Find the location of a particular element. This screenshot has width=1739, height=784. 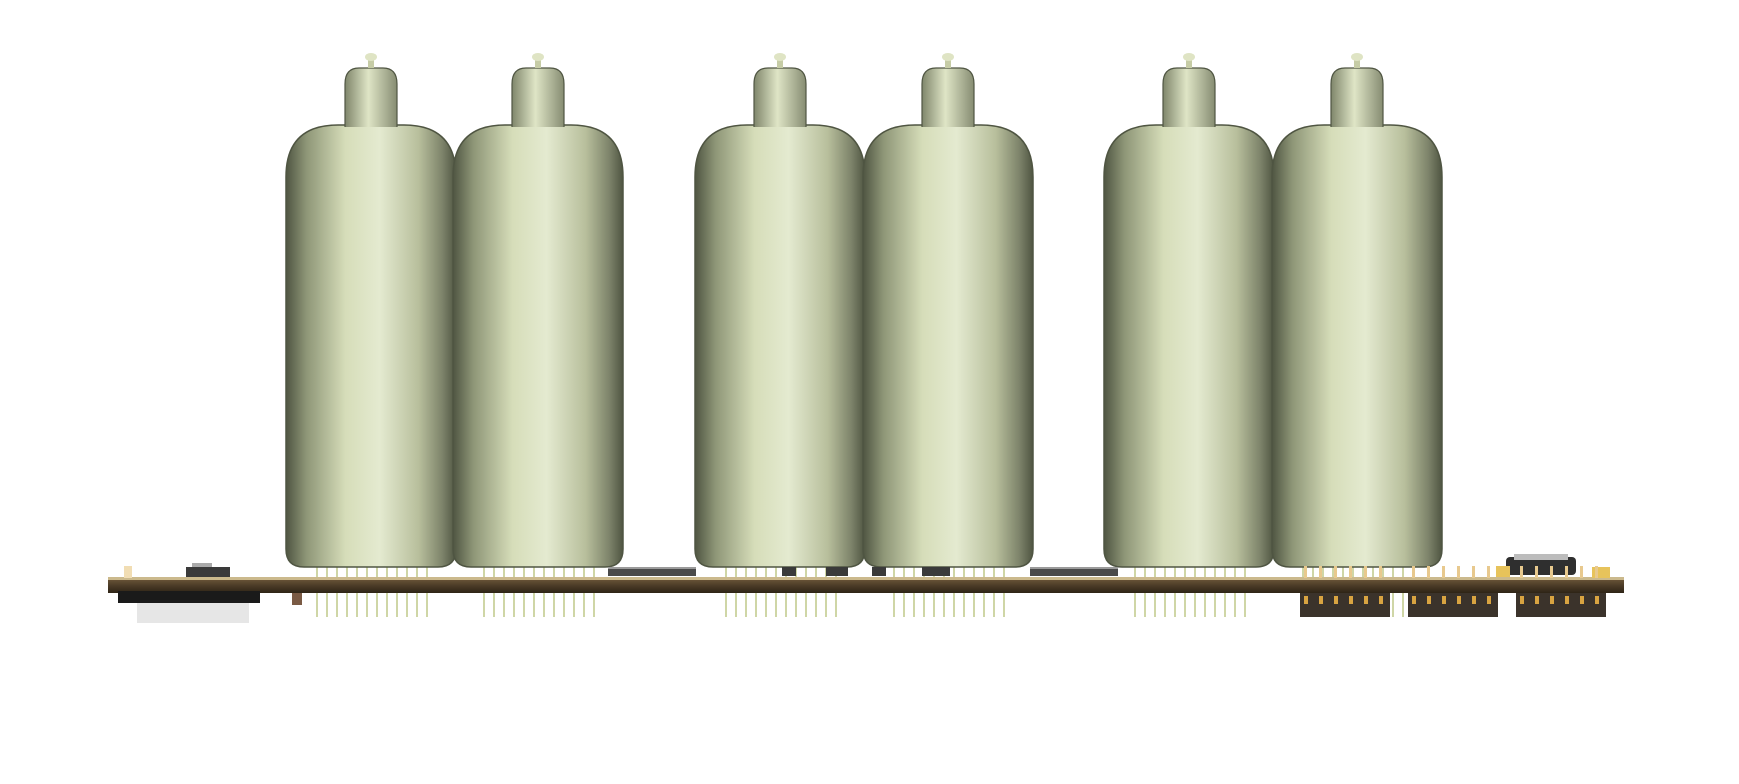

pcb-board is located at coordinates (866, 586).